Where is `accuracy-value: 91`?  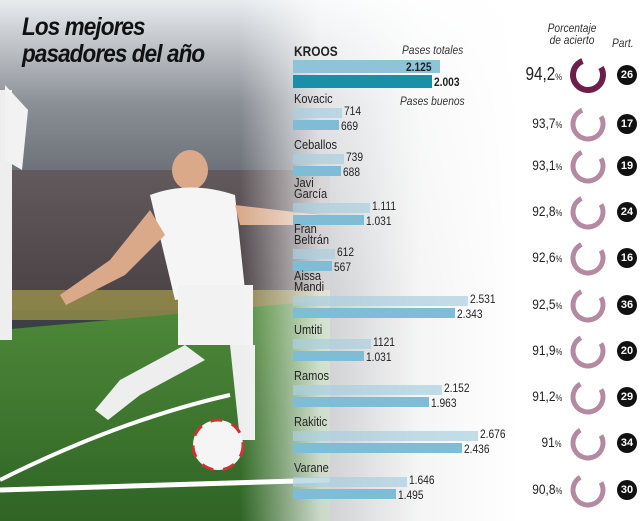 accuracy-value: 91 is located at coordinates (548, 442).